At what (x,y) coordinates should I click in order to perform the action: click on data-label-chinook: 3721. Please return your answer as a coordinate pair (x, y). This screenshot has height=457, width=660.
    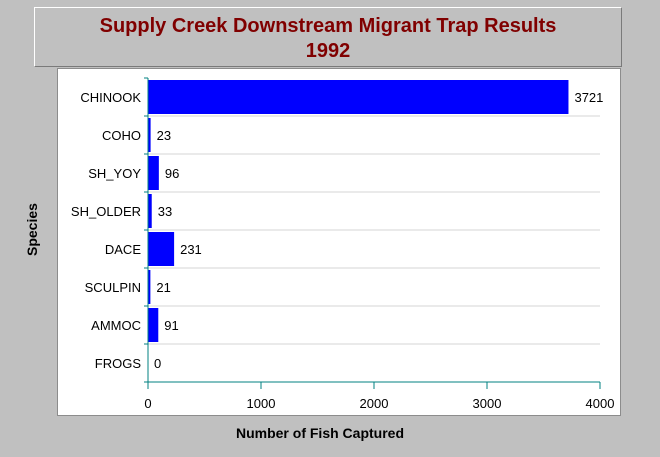
    Looking at the image, I should click on (588, 97).